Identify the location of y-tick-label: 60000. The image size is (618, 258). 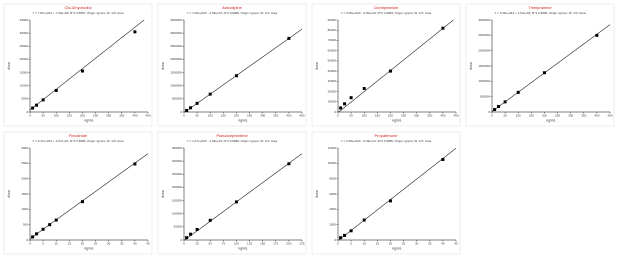
(332, 50).